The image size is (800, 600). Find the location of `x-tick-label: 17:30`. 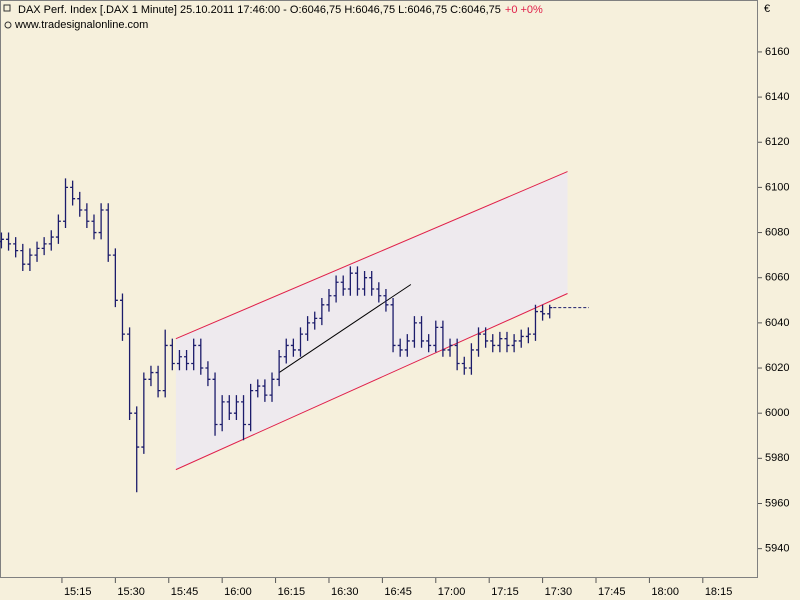

x-tick-label: 17:30 is located at coordinates (559, 592).